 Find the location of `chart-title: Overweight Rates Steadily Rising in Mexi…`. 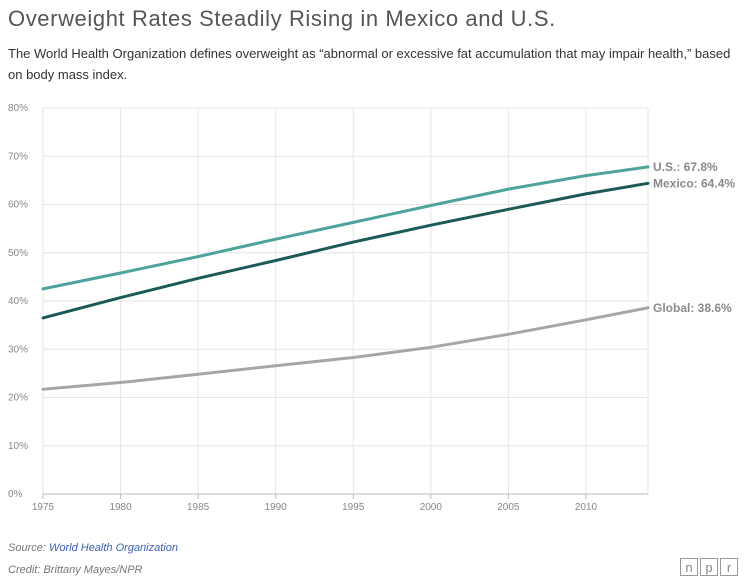

chart-title: Overweight Rates Steadily Rising in Mexi… is located at coordinates (282, 18).